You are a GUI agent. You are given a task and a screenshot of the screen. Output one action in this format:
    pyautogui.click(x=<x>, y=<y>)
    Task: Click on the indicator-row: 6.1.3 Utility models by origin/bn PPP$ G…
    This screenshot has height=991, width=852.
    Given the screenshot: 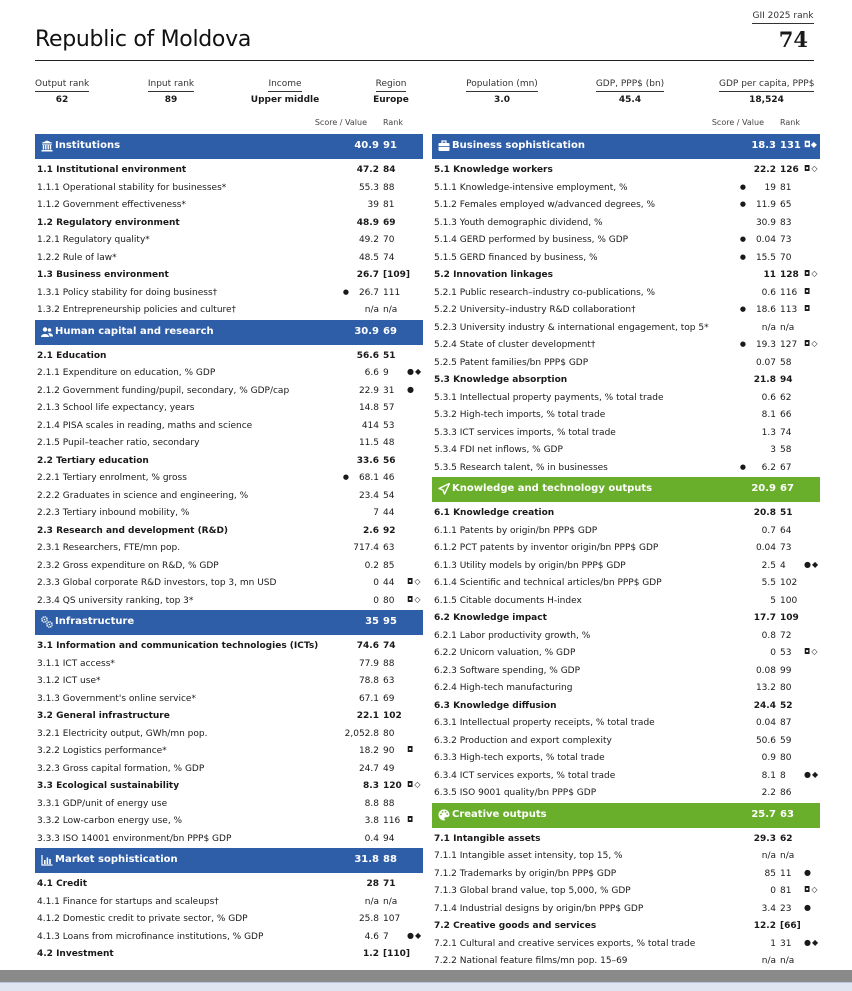 What is the action you would take?
    pyautogui.click(x=626, y=567)
    